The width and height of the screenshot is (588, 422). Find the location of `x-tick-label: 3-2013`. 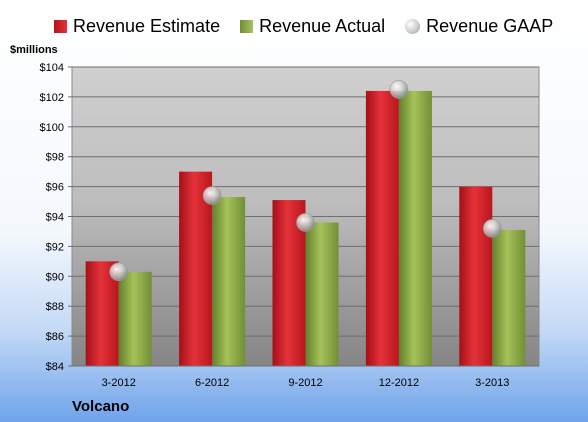

x-tick-label: 3-2013 is located at coordinates (492, 383).